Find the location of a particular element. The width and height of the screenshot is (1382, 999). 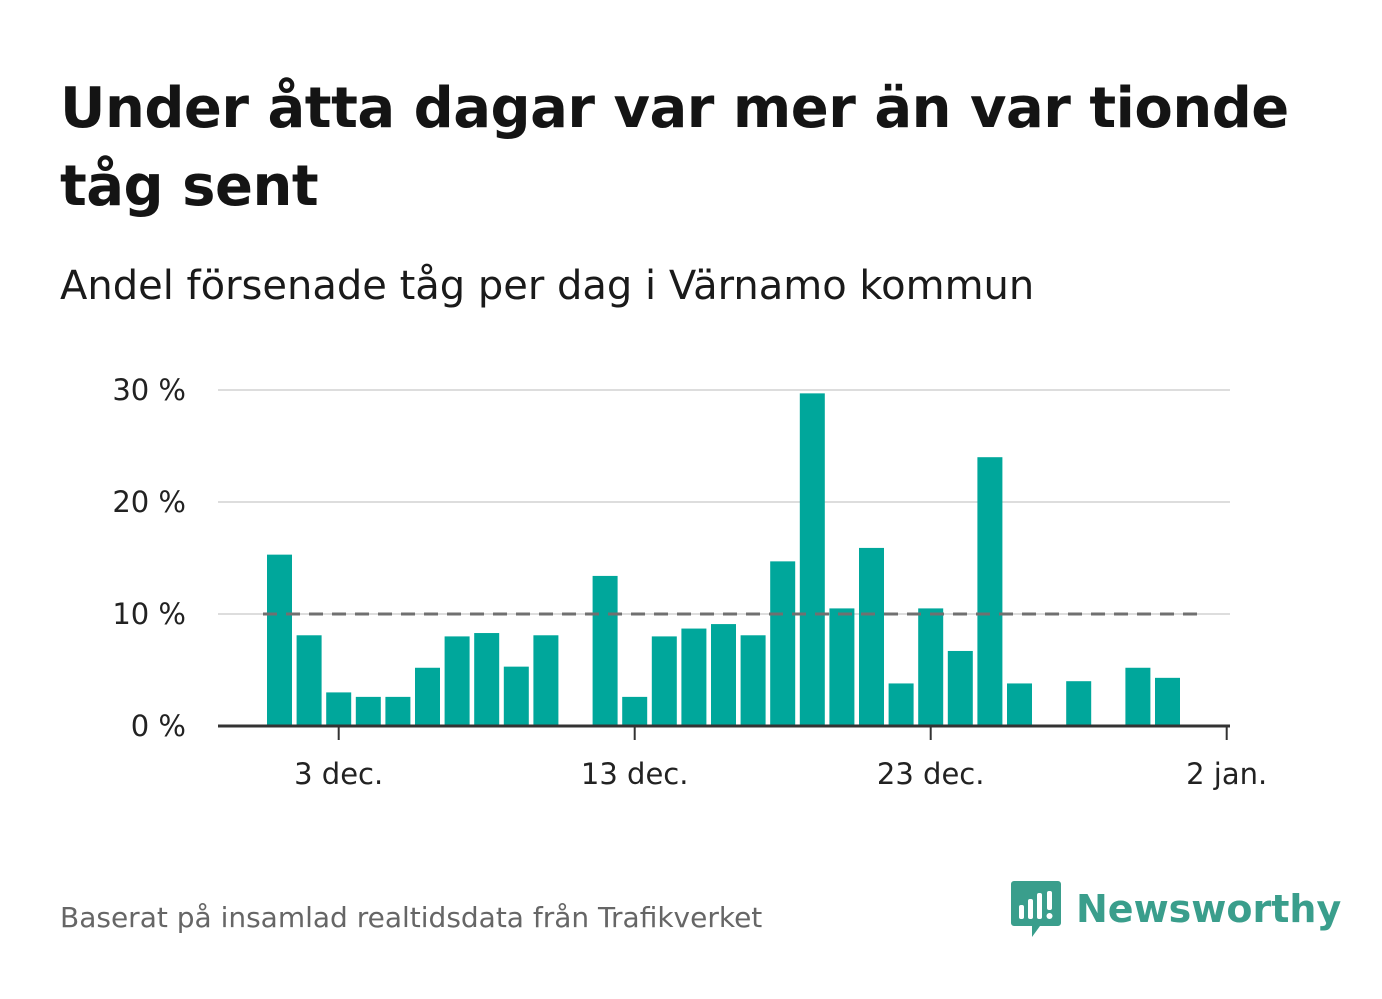

y-tick-label: 30 % is located at coordinates (149, 390).